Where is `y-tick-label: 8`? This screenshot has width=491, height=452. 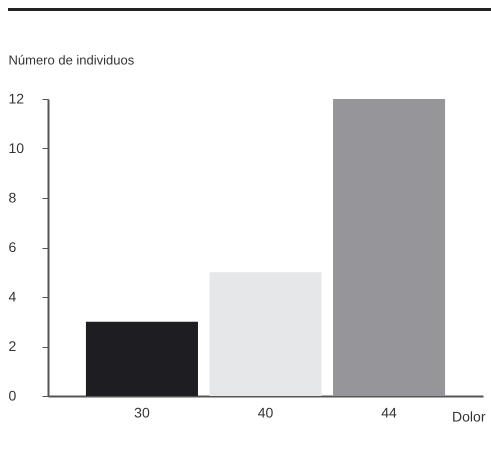
y-tick-label: 8 is located at coordinates (12, 198).